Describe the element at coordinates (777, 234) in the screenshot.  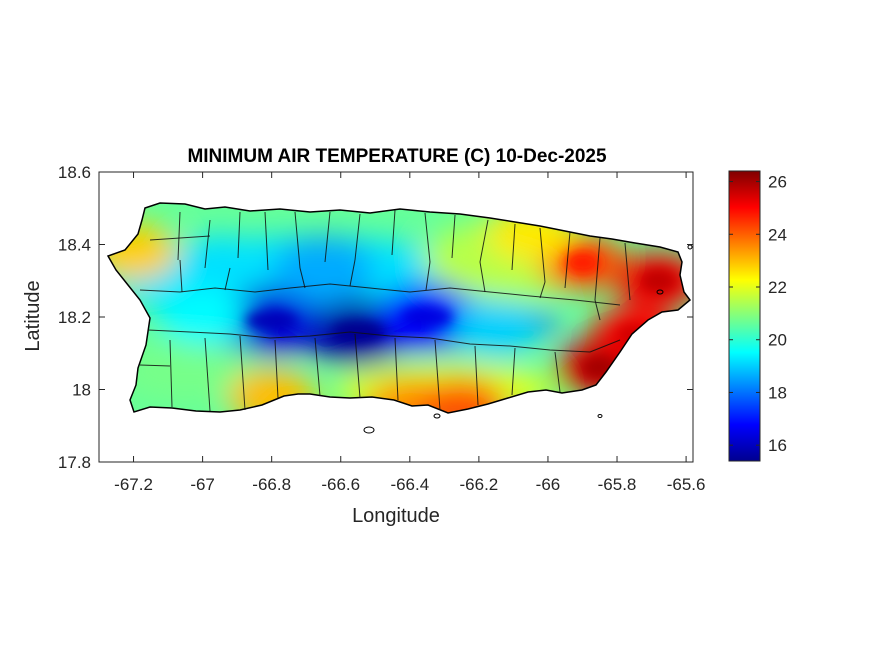
I see `colorbar-tick-label: 24` at that location.